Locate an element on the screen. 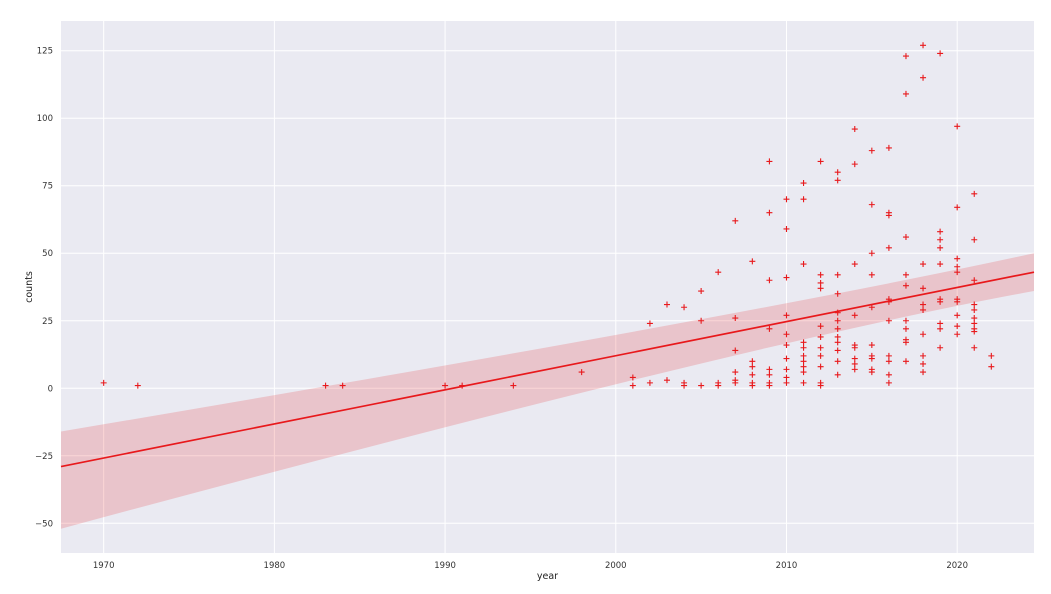  y-tick-labels: −50 −25 0 25 50 75 100 125 is located at coordinates (44, 288).